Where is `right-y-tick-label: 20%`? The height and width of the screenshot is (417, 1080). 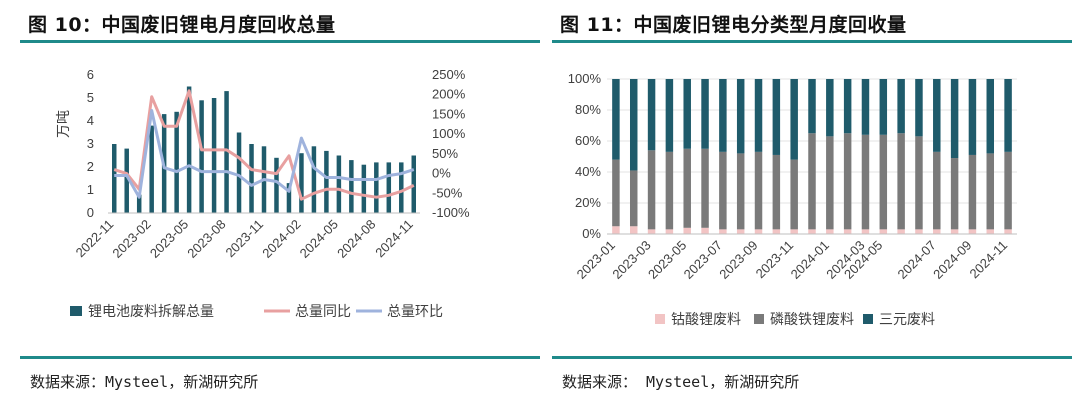 right-y-tick-label: 20% is located at coordinates (588, 202).